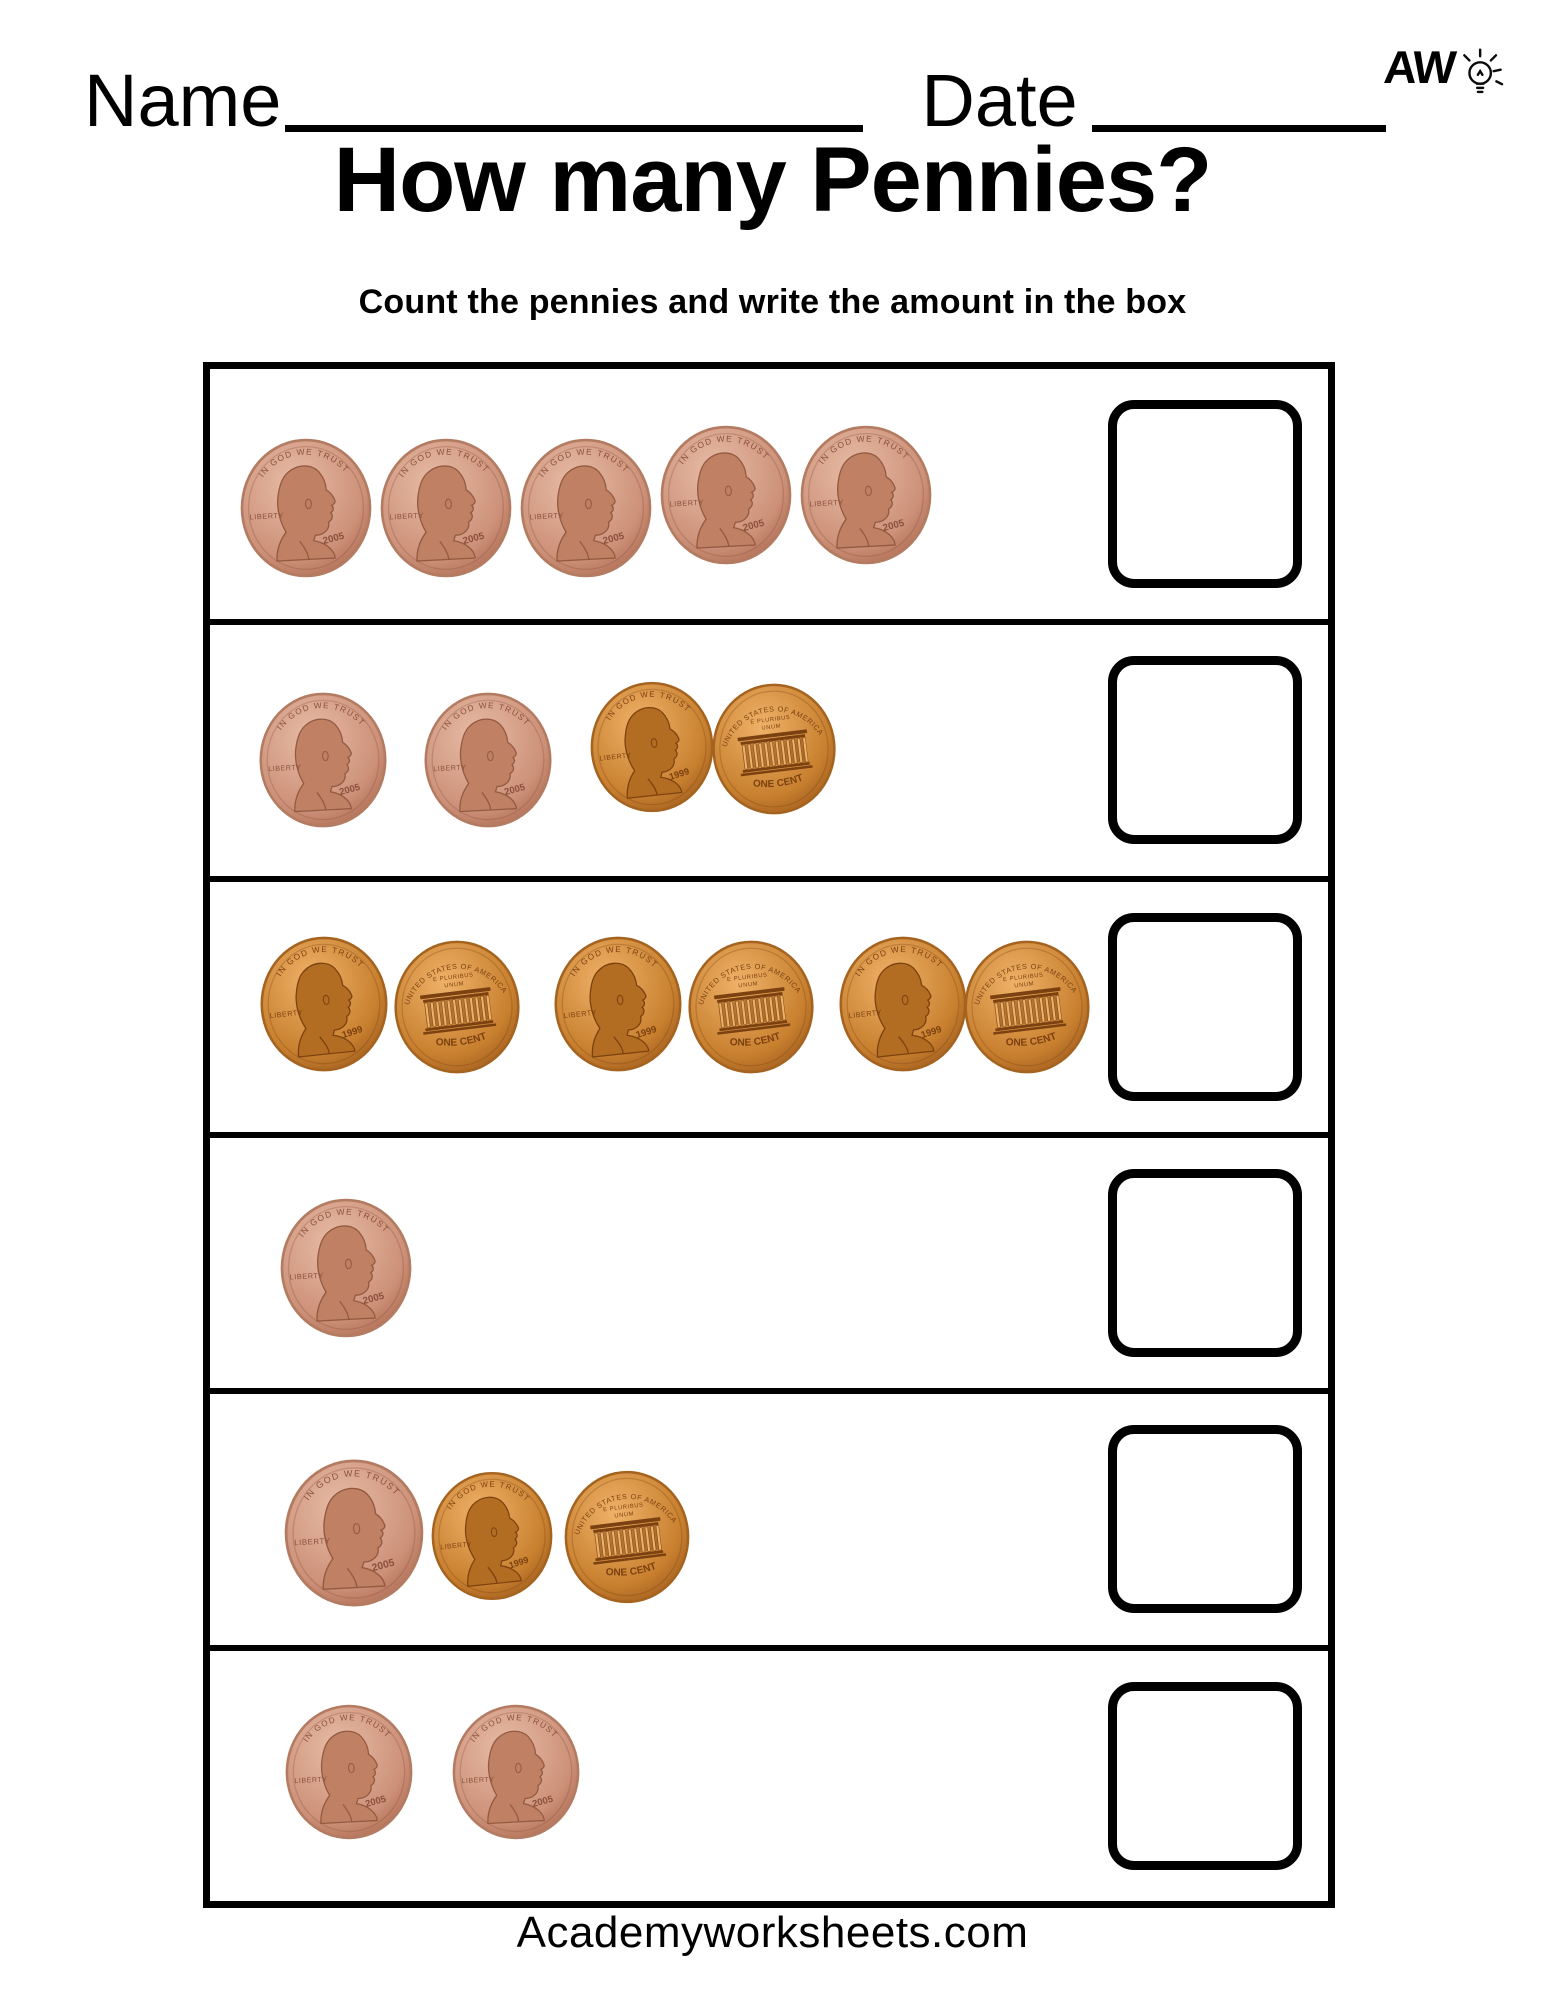  I want to click on name-date-header: Name Date, so click(744, 101).